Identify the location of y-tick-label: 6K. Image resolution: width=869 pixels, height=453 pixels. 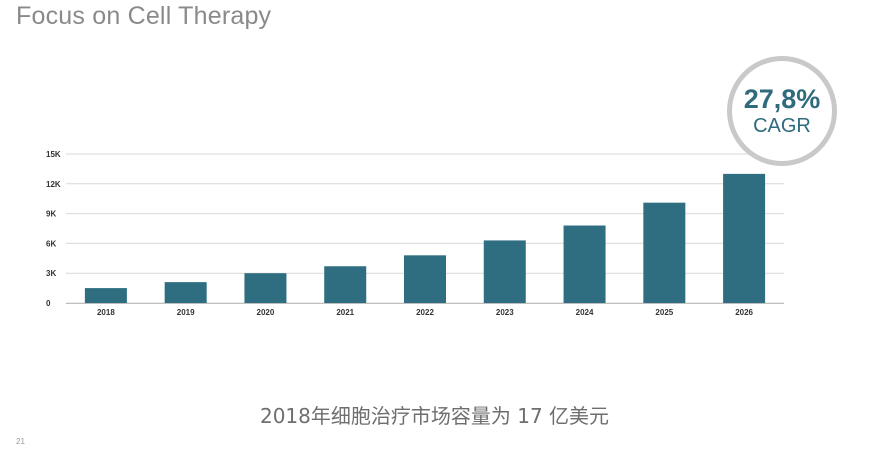
(51, 243).